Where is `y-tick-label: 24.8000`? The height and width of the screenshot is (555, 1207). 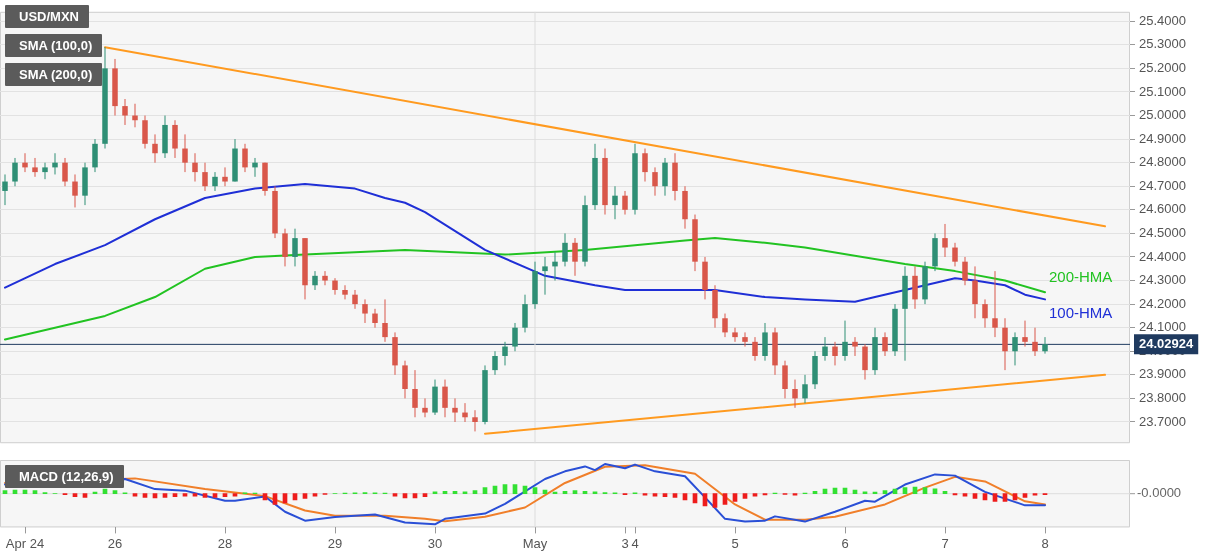
y-tick-label: 24.8000 is located at coordinates (1162, 162).